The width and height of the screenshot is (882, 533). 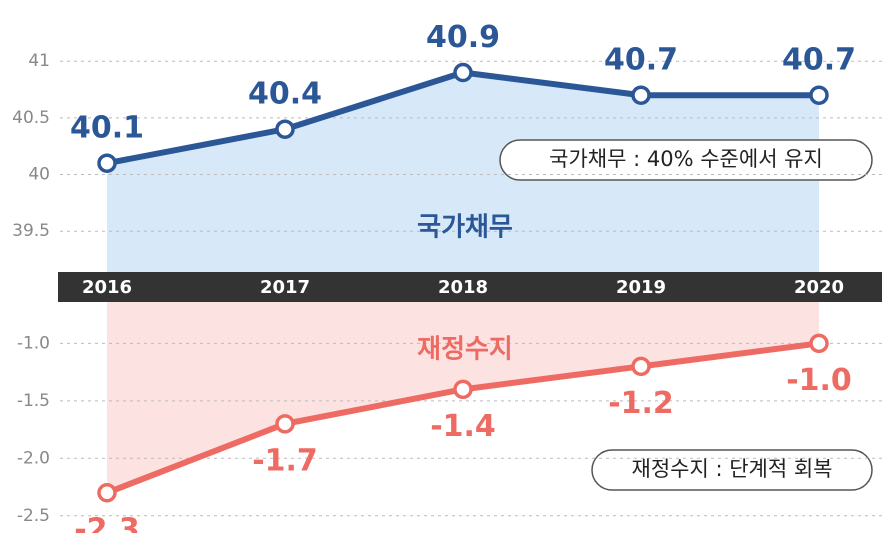 I want to click on annotation: 재정수지 : 단계적 회복, so click(x=732, y=469).